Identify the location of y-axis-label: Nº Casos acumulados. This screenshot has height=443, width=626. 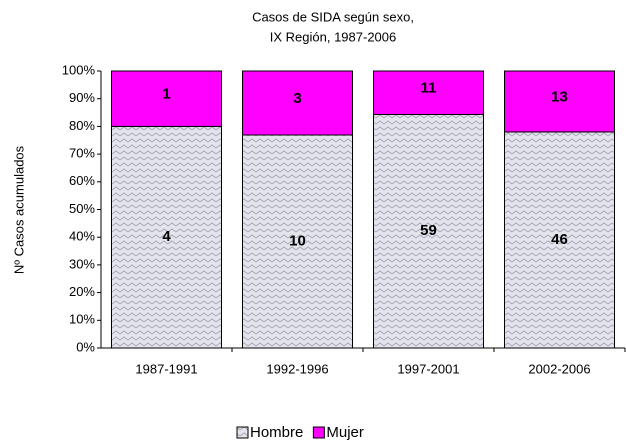
(18, 209).